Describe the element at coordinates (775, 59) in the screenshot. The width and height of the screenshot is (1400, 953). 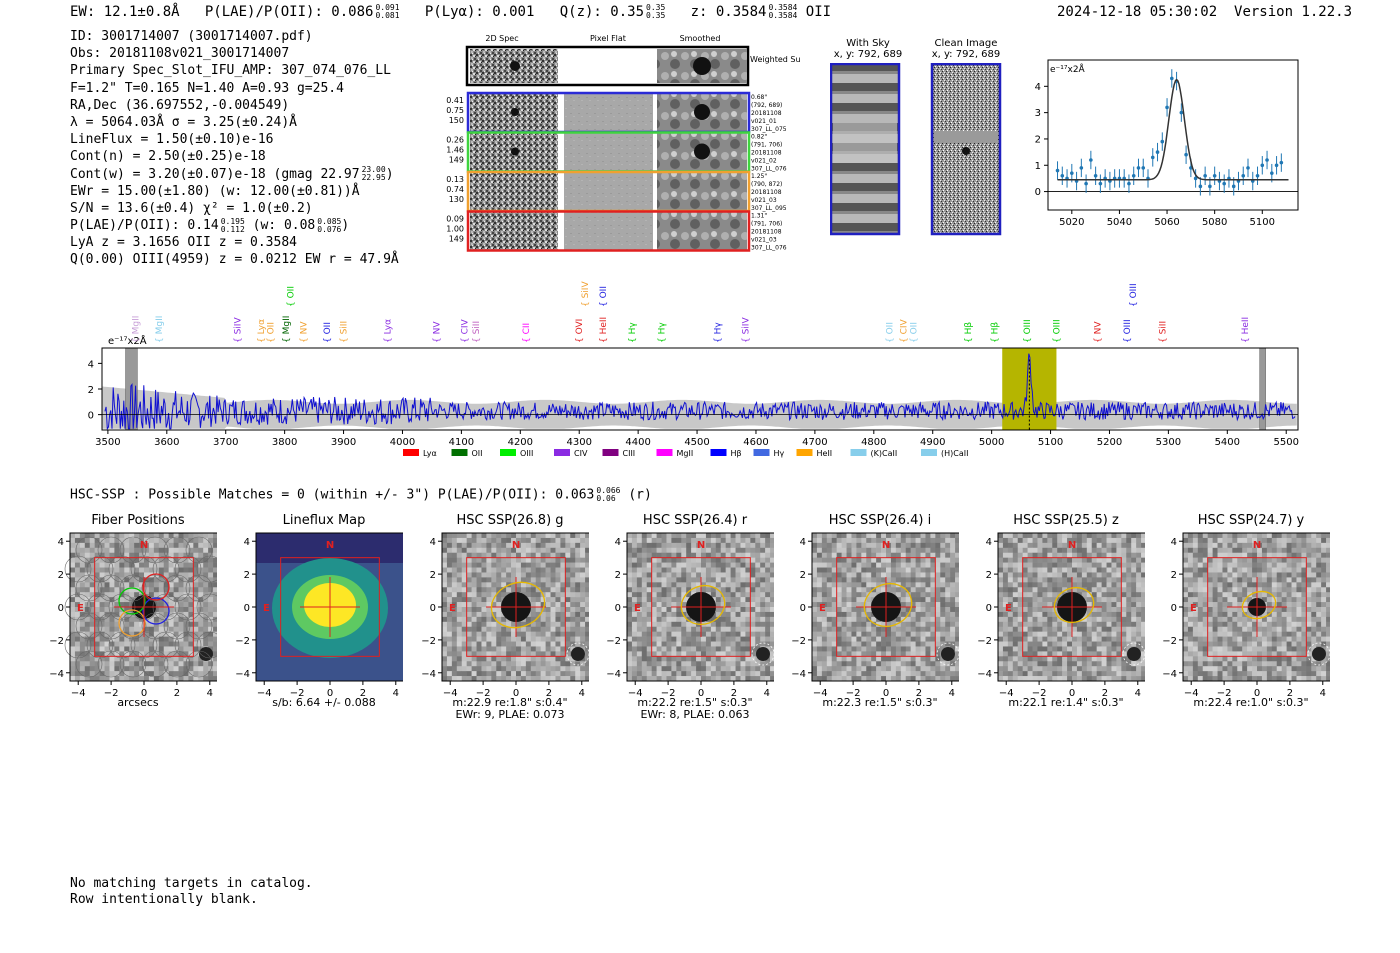
I see `weighted-sum-text: Weighted Sum` at that location.